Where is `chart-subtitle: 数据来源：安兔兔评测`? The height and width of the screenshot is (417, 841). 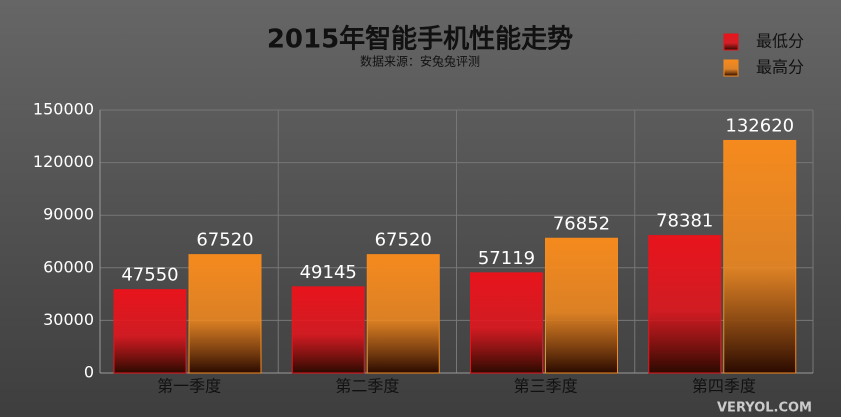
chart-subtitle: 数据来源：安兔兔评测 is located at coordinates (420, 61).